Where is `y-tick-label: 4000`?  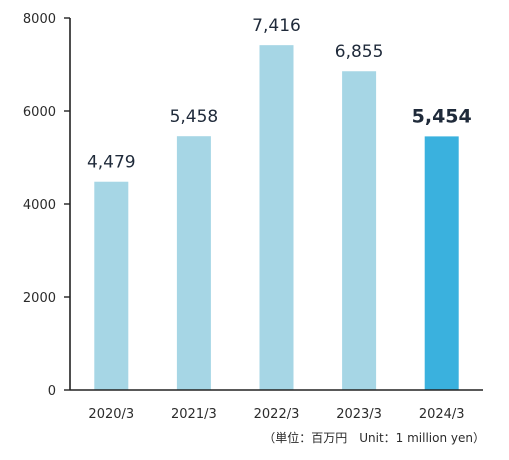
y-tick-label: 4000 is located at coordinates (39, 205).